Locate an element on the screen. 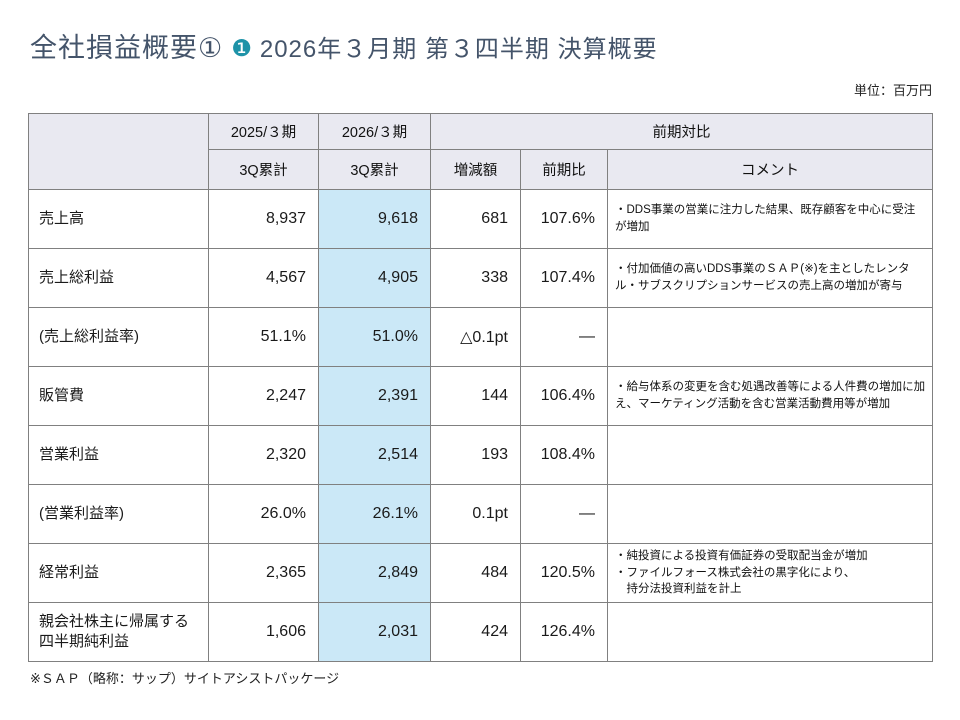 Image resolution: width=960 pixels, height=720 pixels. change-value: 144 is located at coordinates (475, 396).